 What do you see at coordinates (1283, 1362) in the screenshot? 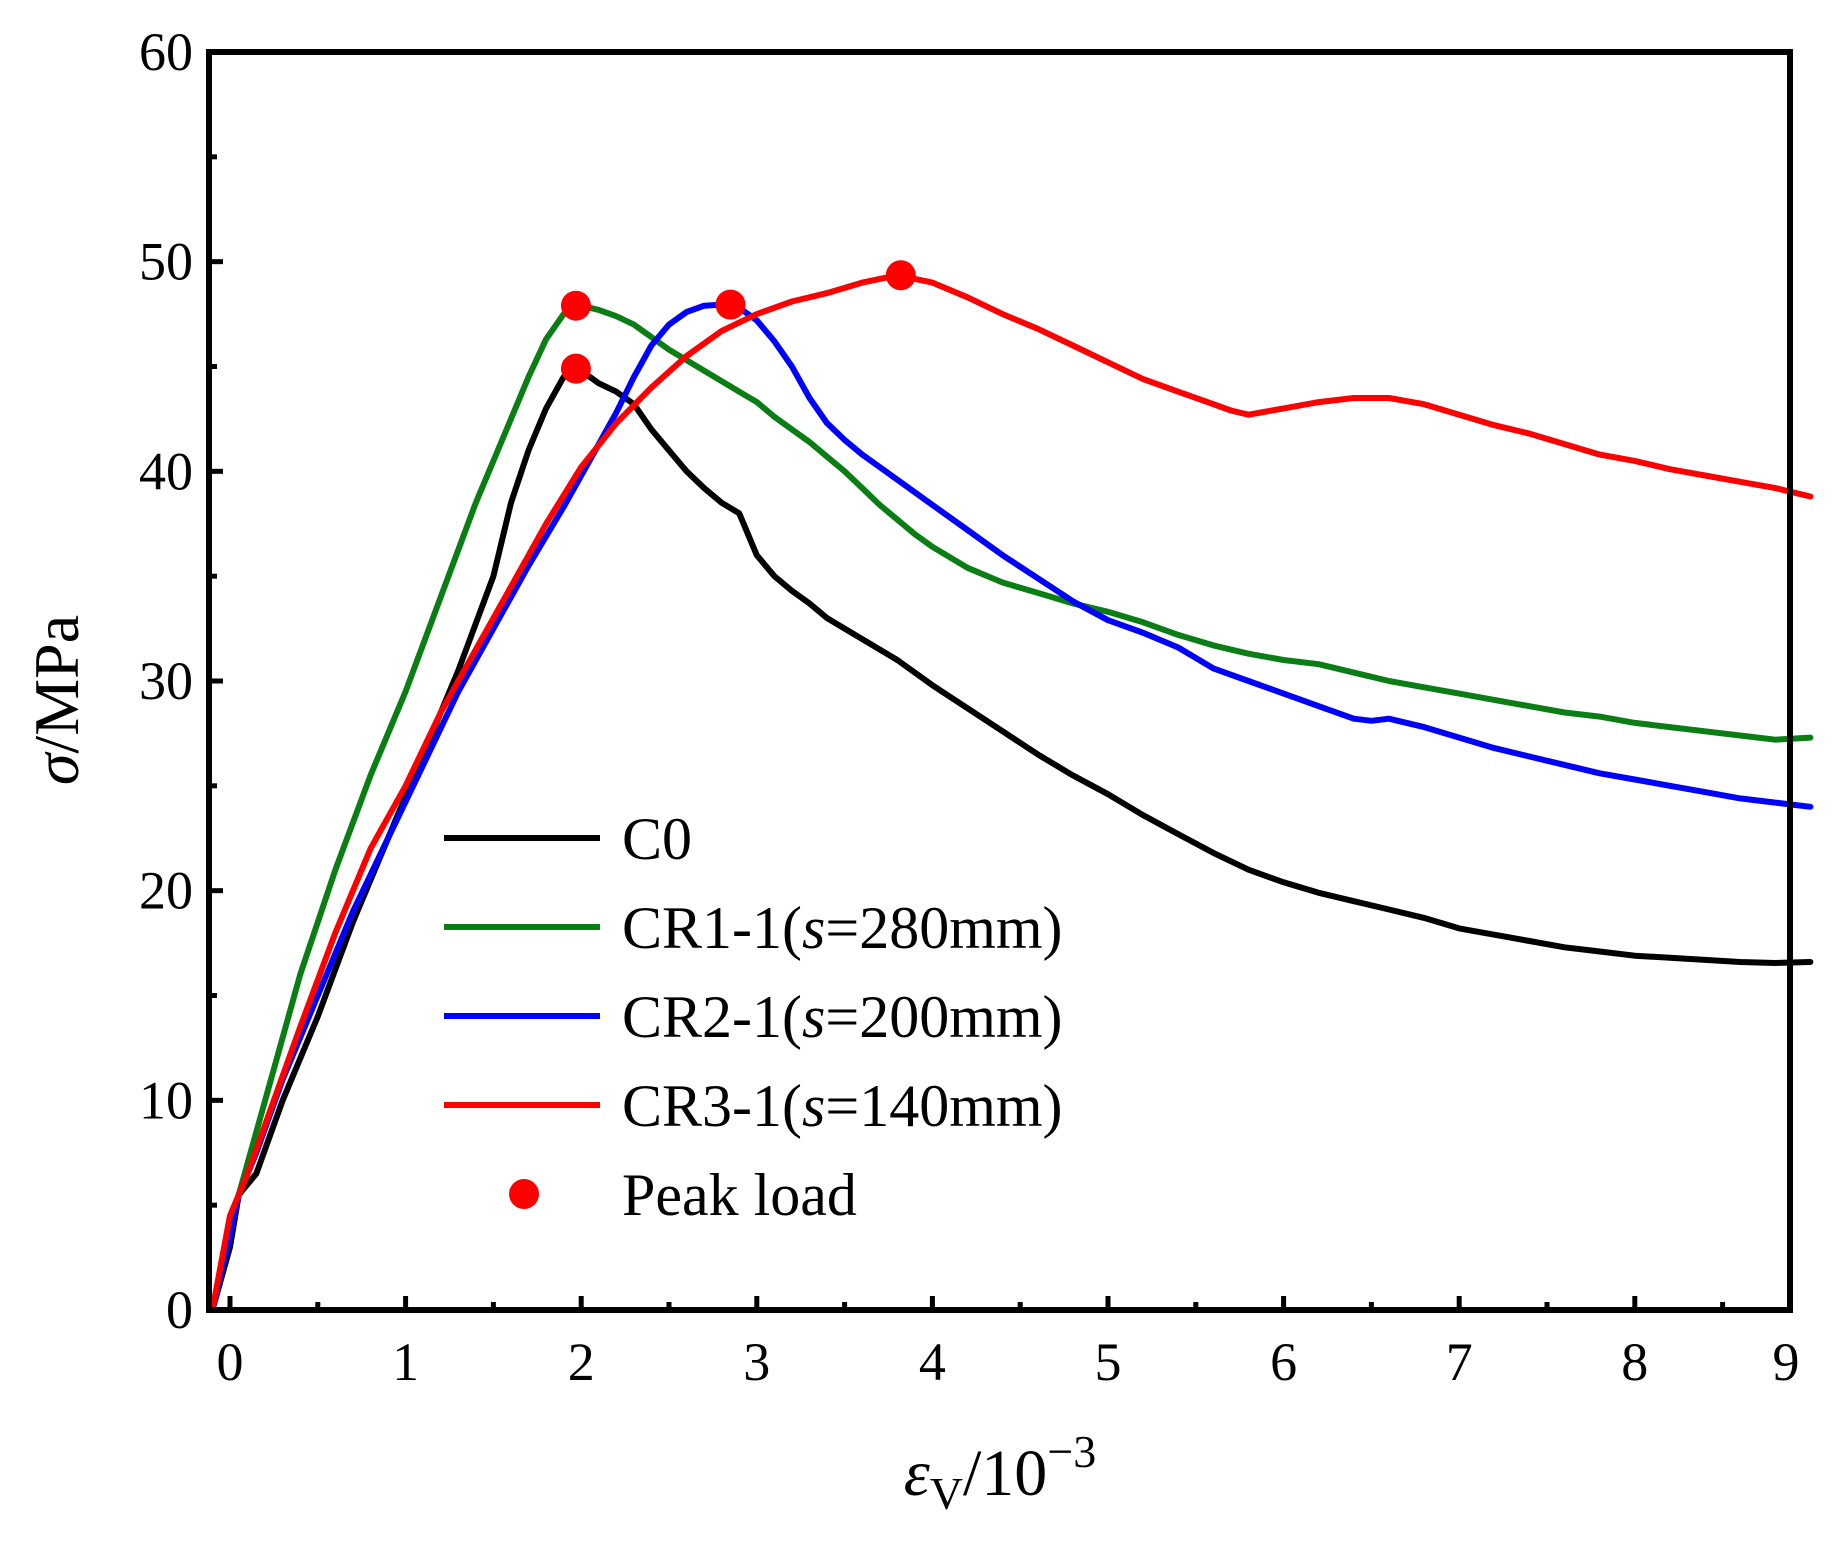
I see `x-tick-label: 6` at bounding box center [1283, 1362].